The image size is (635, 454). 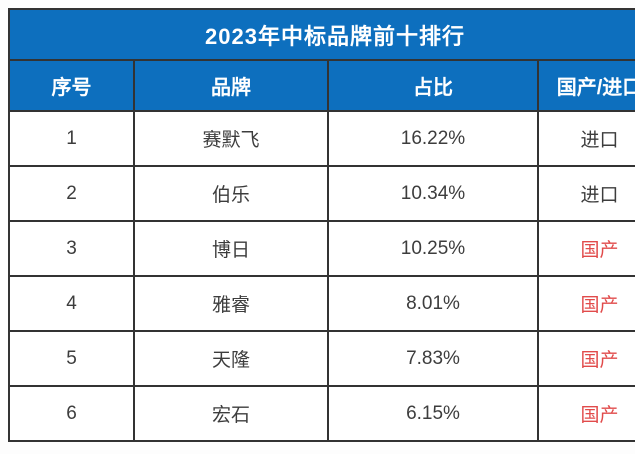 What do you see at coordinates (231, 413) in the screenshot?
I see `brand-cell: 宏石` at bounding box center [231, 413].